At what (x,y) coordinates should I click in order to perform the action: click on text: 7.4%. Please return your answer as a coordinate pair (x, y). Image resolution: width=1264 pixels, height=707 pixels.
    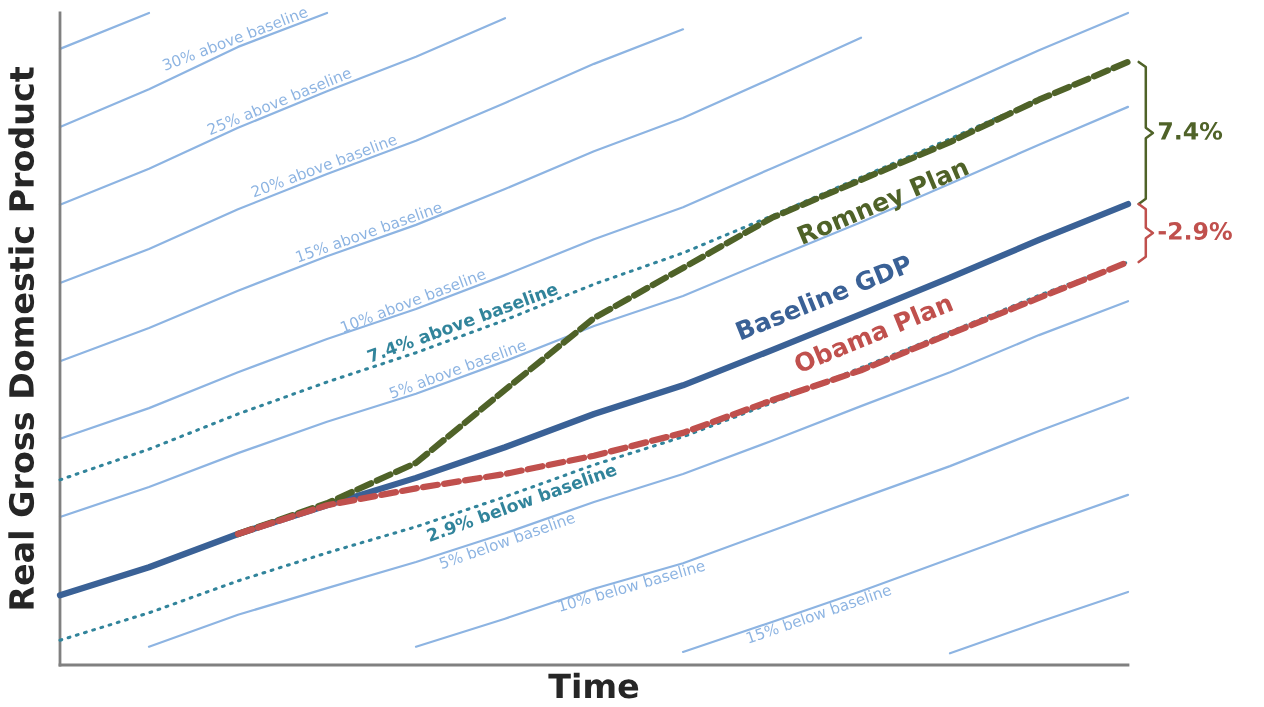
    Looking at the image, I should click on (1190, 130).